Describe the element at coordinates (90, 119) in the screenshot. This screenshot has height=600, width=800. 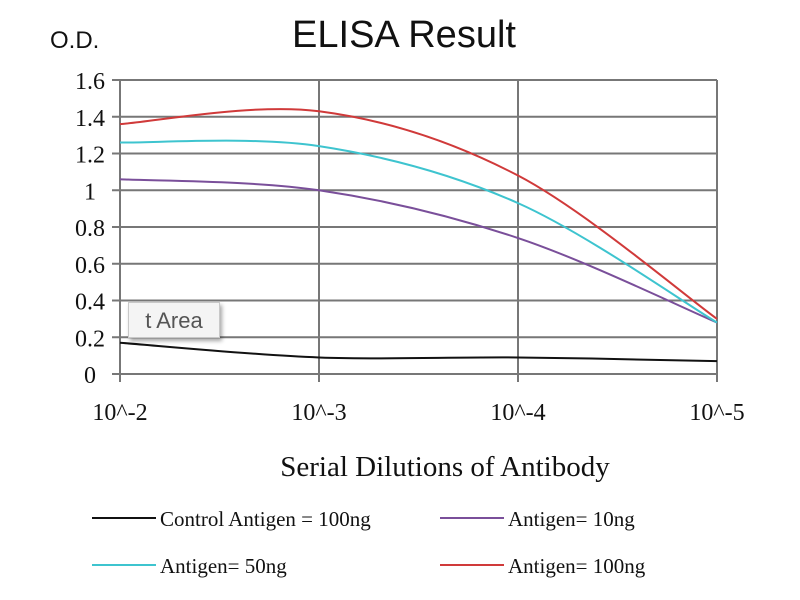
I see `y-tick-label: 1.4` at that location.